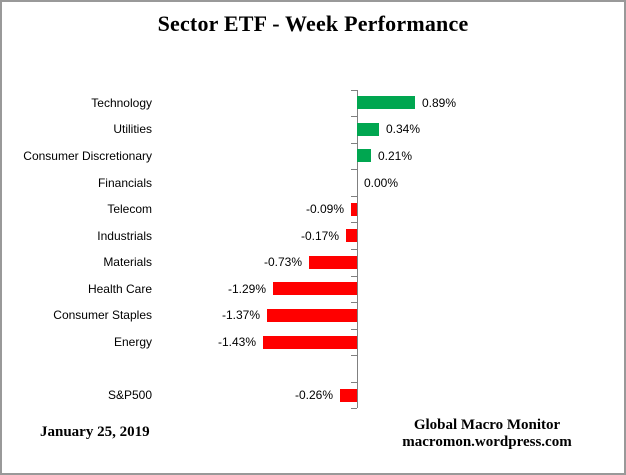  I want to click on source-url: macromon.wordpress.com, so click(487, 442).